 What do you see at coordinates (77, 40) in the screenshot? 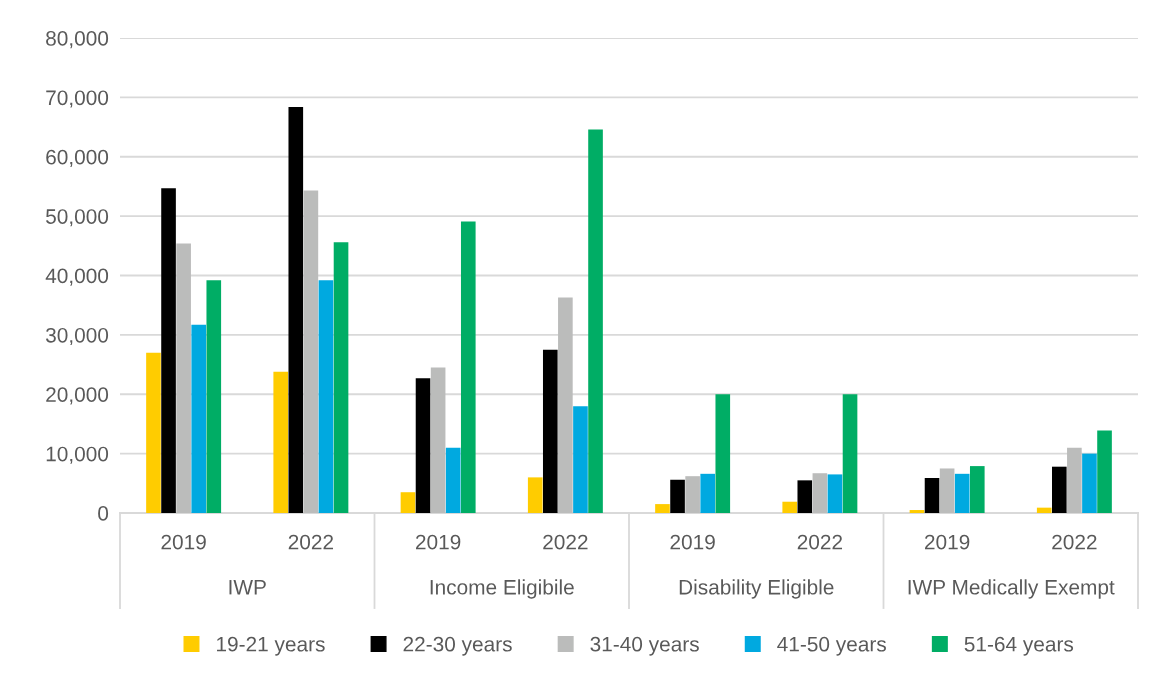
I see `y-tick-label: 80,000` at bounding box center [77, 40].